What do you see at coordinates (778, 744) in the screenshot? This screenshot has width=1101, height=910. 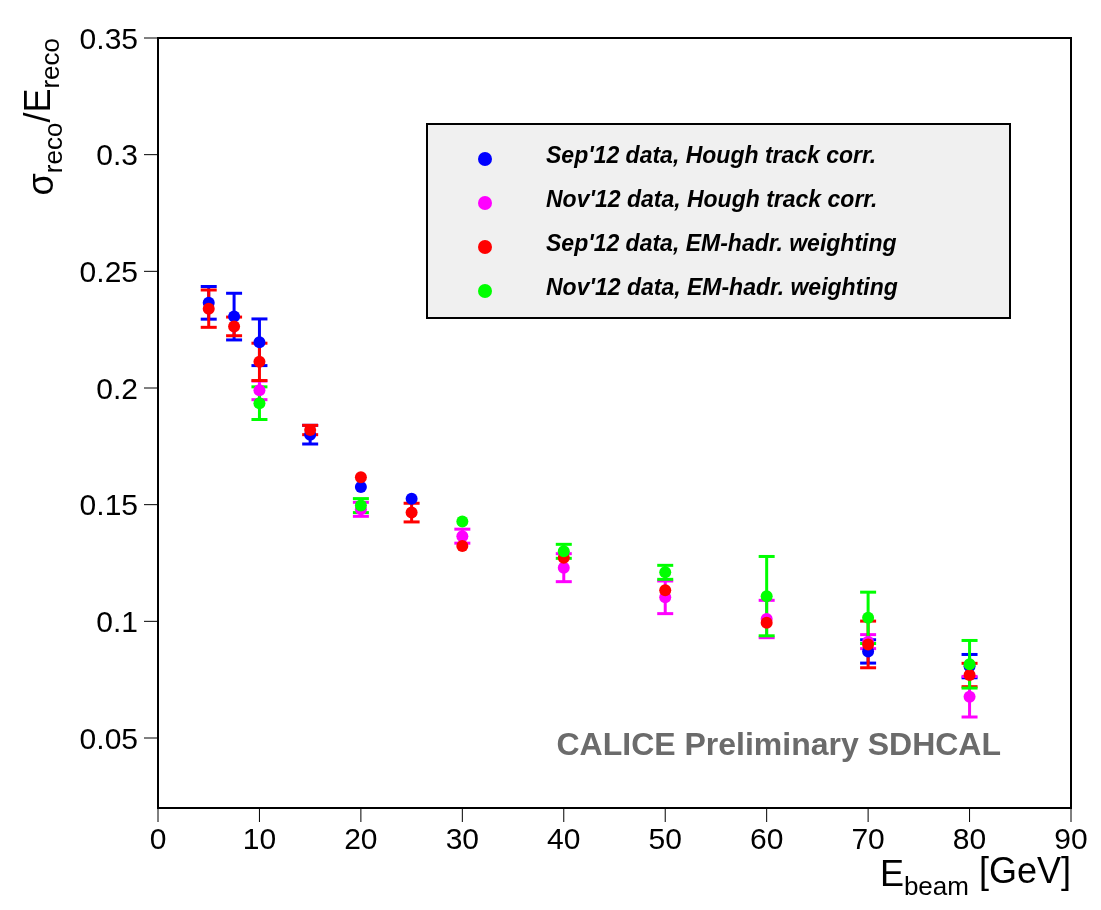 I see `annotation: CALICE Preliminary SDHCAL` at bounding box center [778, 744].